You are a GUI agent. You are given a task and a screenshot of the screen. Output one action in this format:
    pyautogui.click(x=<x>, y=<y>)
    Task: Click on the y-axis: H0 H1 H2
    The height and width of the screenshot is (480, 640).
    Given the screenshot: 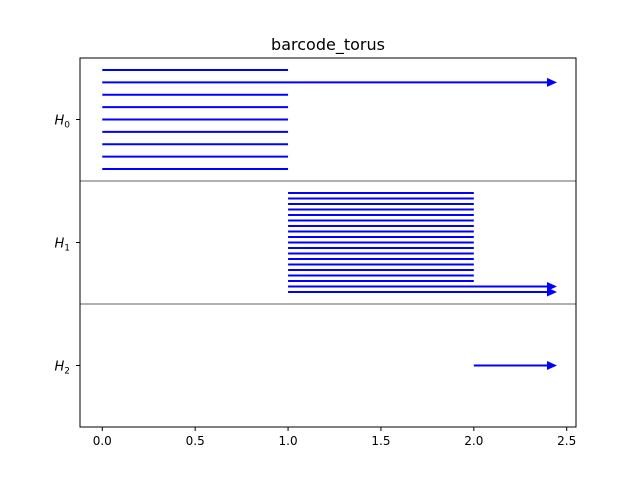 What is the action you would take?
    pyautogui.click(x=67, y=245)
    